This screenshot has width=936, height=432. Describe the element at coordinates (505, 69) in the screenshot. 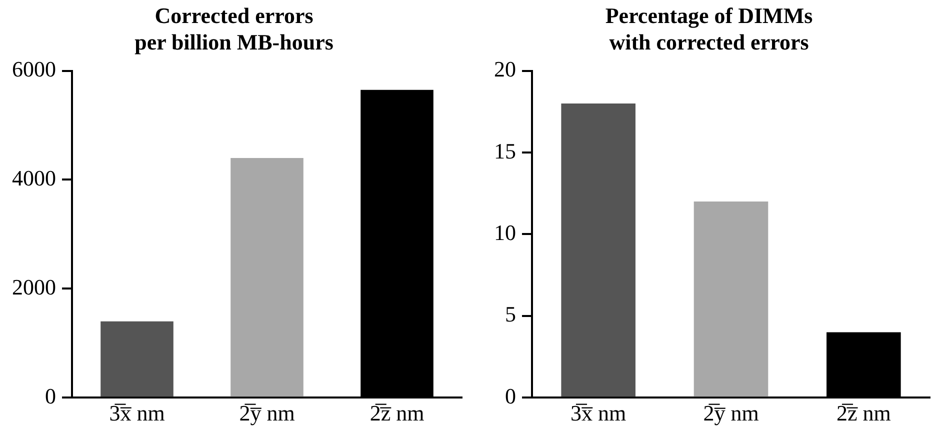

I see `y-tick-label: 20` at that location.